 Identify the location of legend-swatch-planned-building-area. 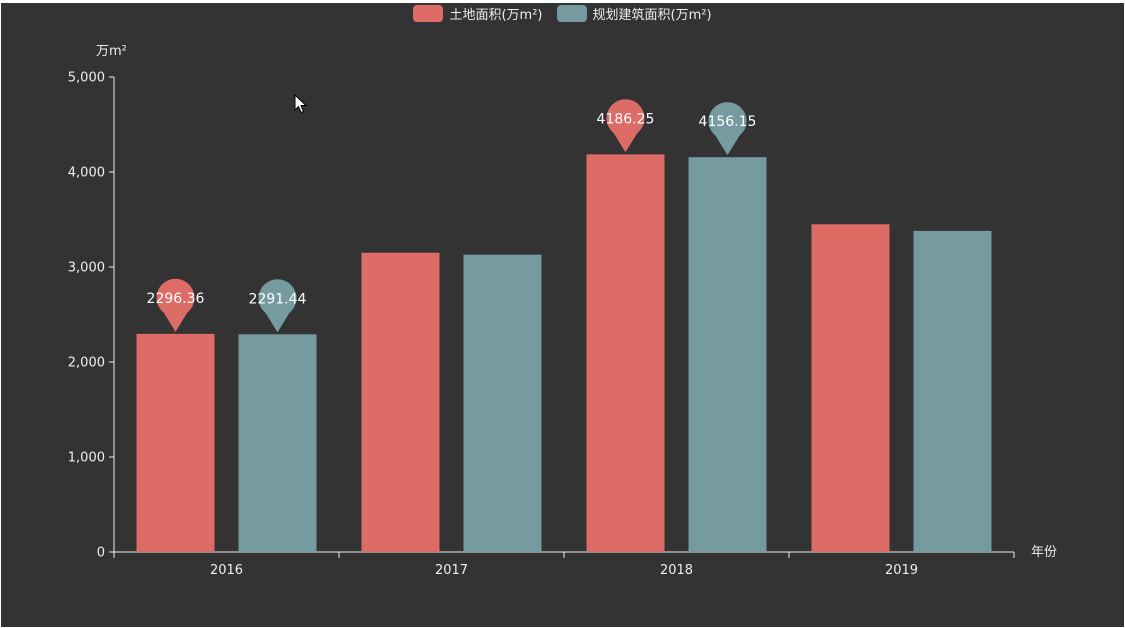
(571, 13).